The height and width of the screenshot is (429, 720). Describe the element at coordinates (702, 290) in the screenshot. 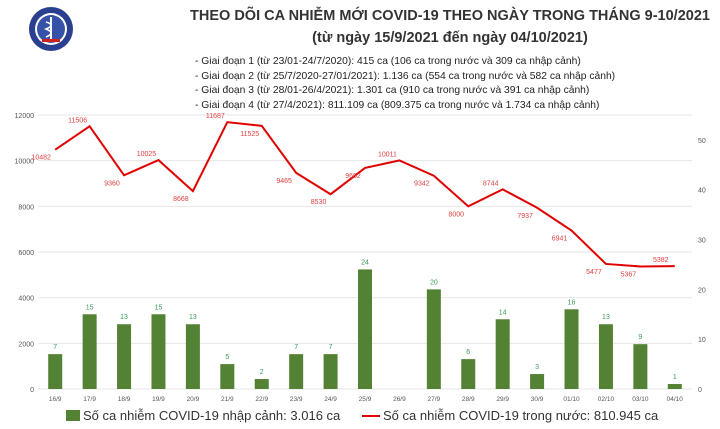

I see `right-tick-label: 20` at that location.